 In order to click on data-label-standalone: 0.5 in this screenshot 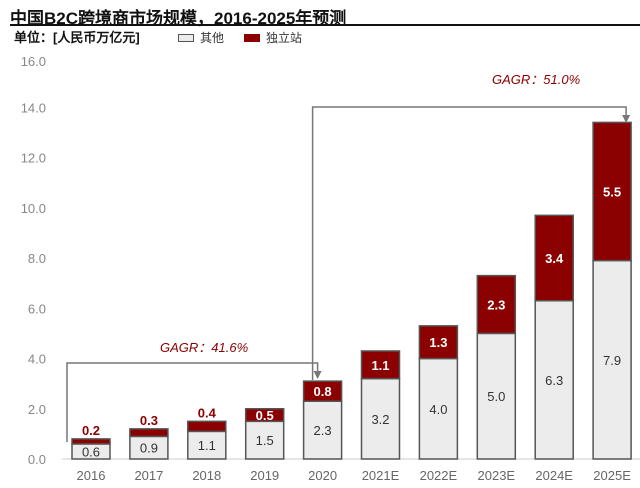, I will do `click(265, 415)`.